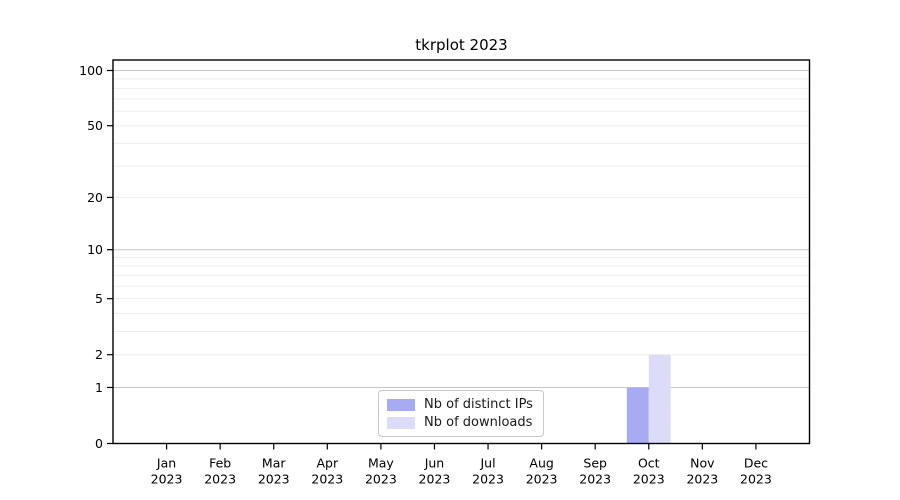 The height and width of the screenshot is (500, 900). What do you see at coordinates (478, 422) in the screenshot?
I see `legend-label-downloads: Nb of downloads` at bounding box center [478, 422].